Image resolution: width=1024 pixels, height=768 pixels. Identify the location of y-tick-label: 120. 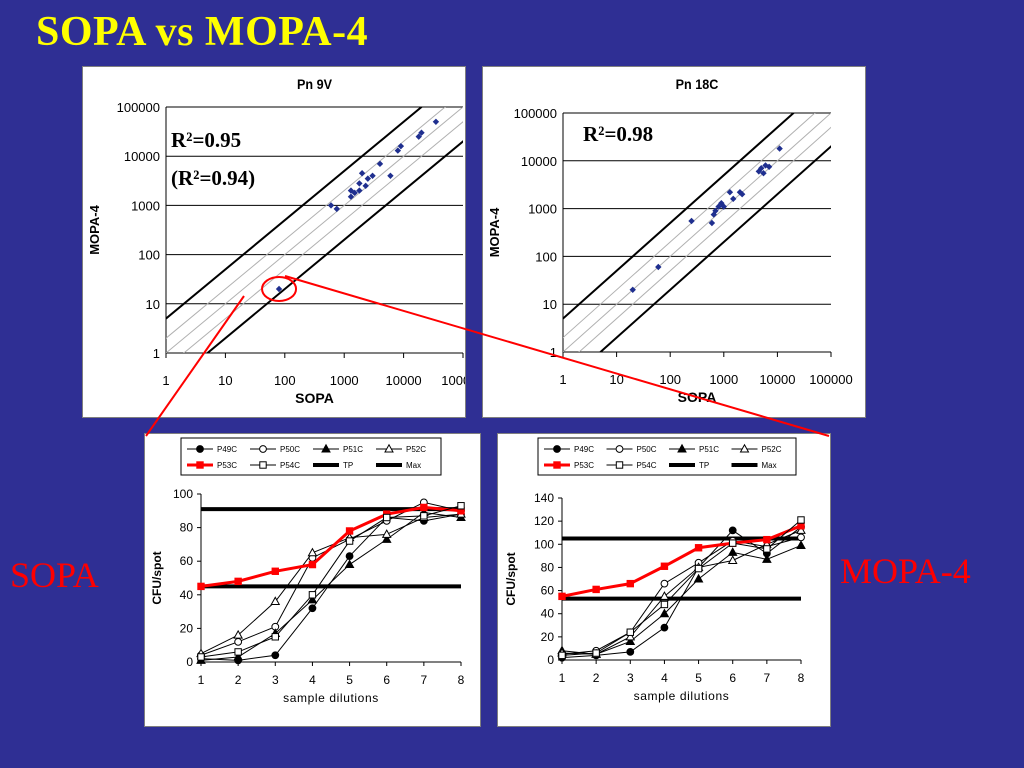
(544, 521).